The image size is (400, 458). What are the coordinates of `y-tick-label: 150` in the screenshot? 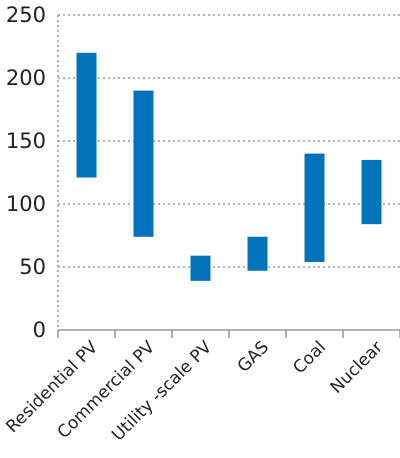 It's located at (26, 141).